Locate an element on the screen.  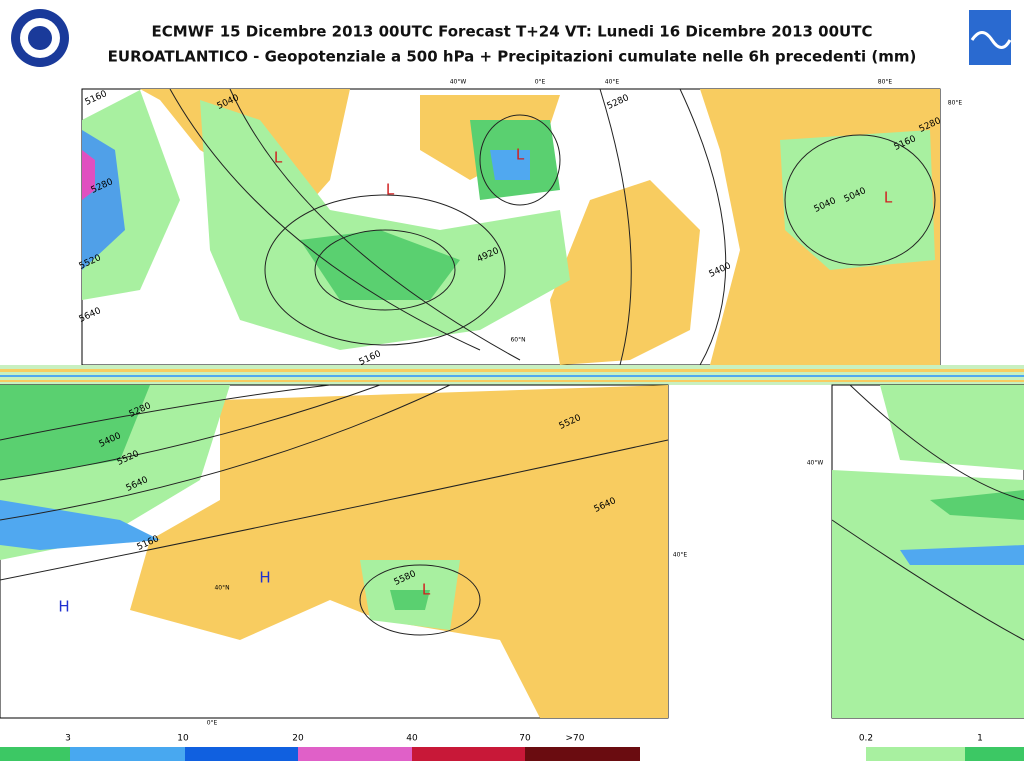
logo-left is located at coordinates (40, 38).